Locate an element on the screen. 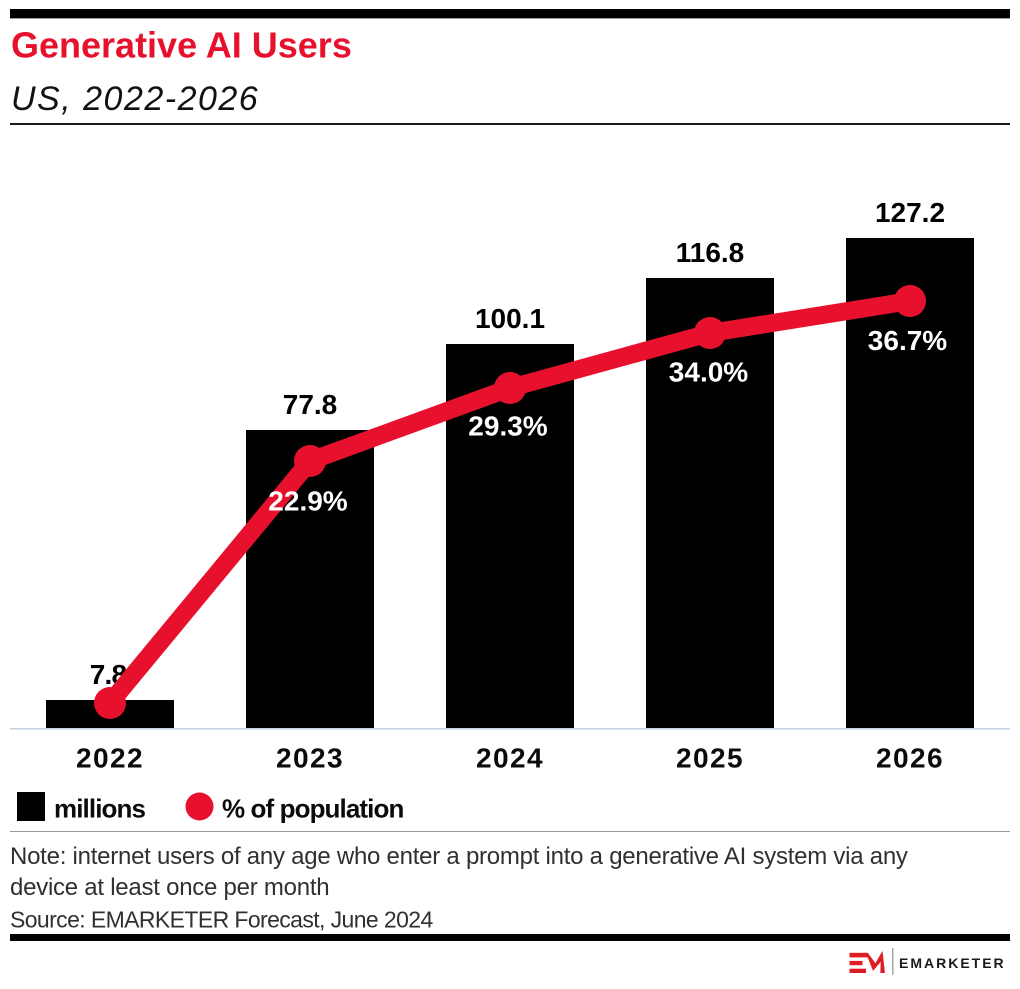 The image size is (1020, 989). svg-text: EMARKETER is located at coordinates (952, 963).